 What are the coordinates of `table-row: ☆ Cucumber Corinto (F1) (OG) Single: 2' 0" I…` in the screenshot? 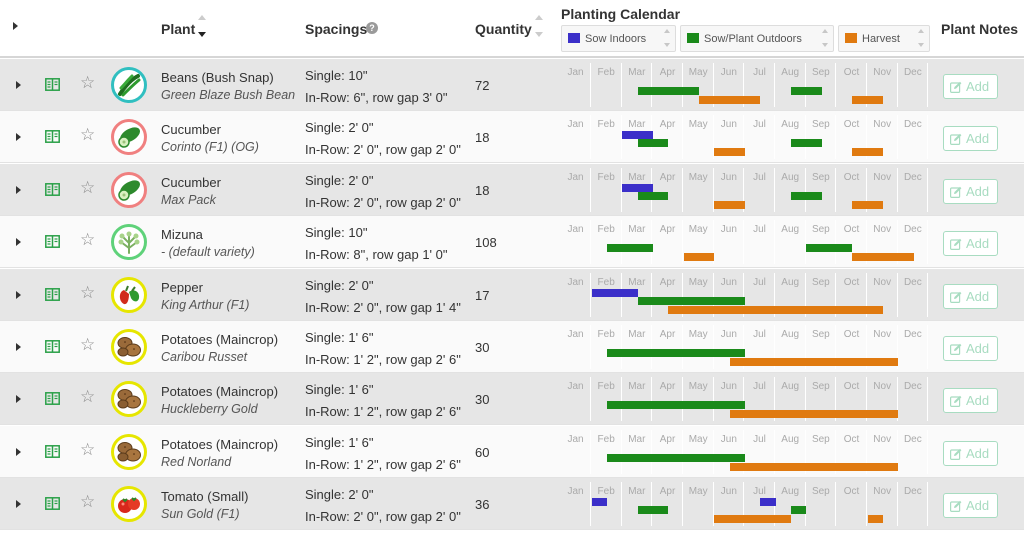 It's located at (512, 137).